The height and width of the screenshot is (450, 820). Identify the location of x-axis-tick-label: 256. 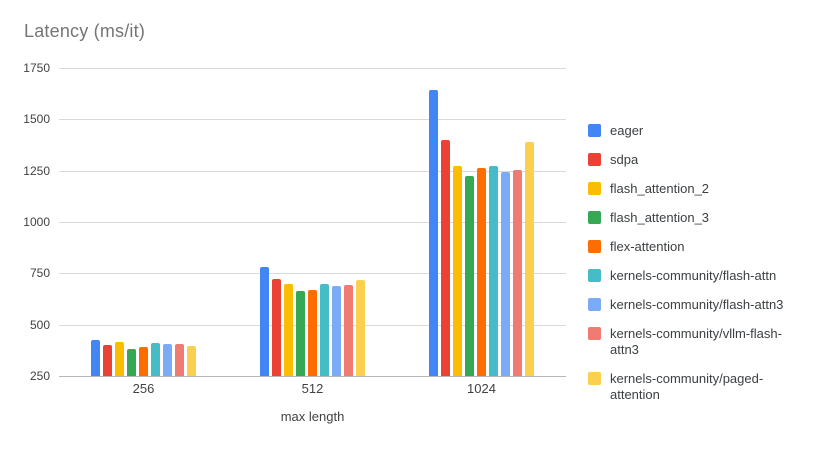
(143, 388).